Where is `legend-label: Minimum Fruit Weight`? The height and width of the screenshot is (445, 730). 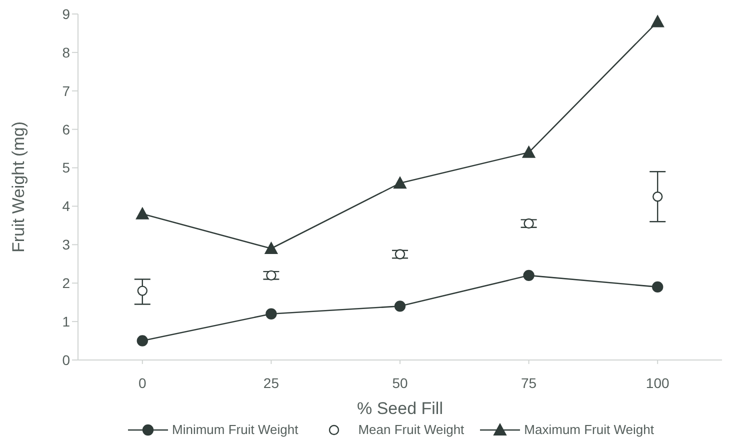
legend-label: Minimum Fruit Weight is located at coordinates (235, 429).